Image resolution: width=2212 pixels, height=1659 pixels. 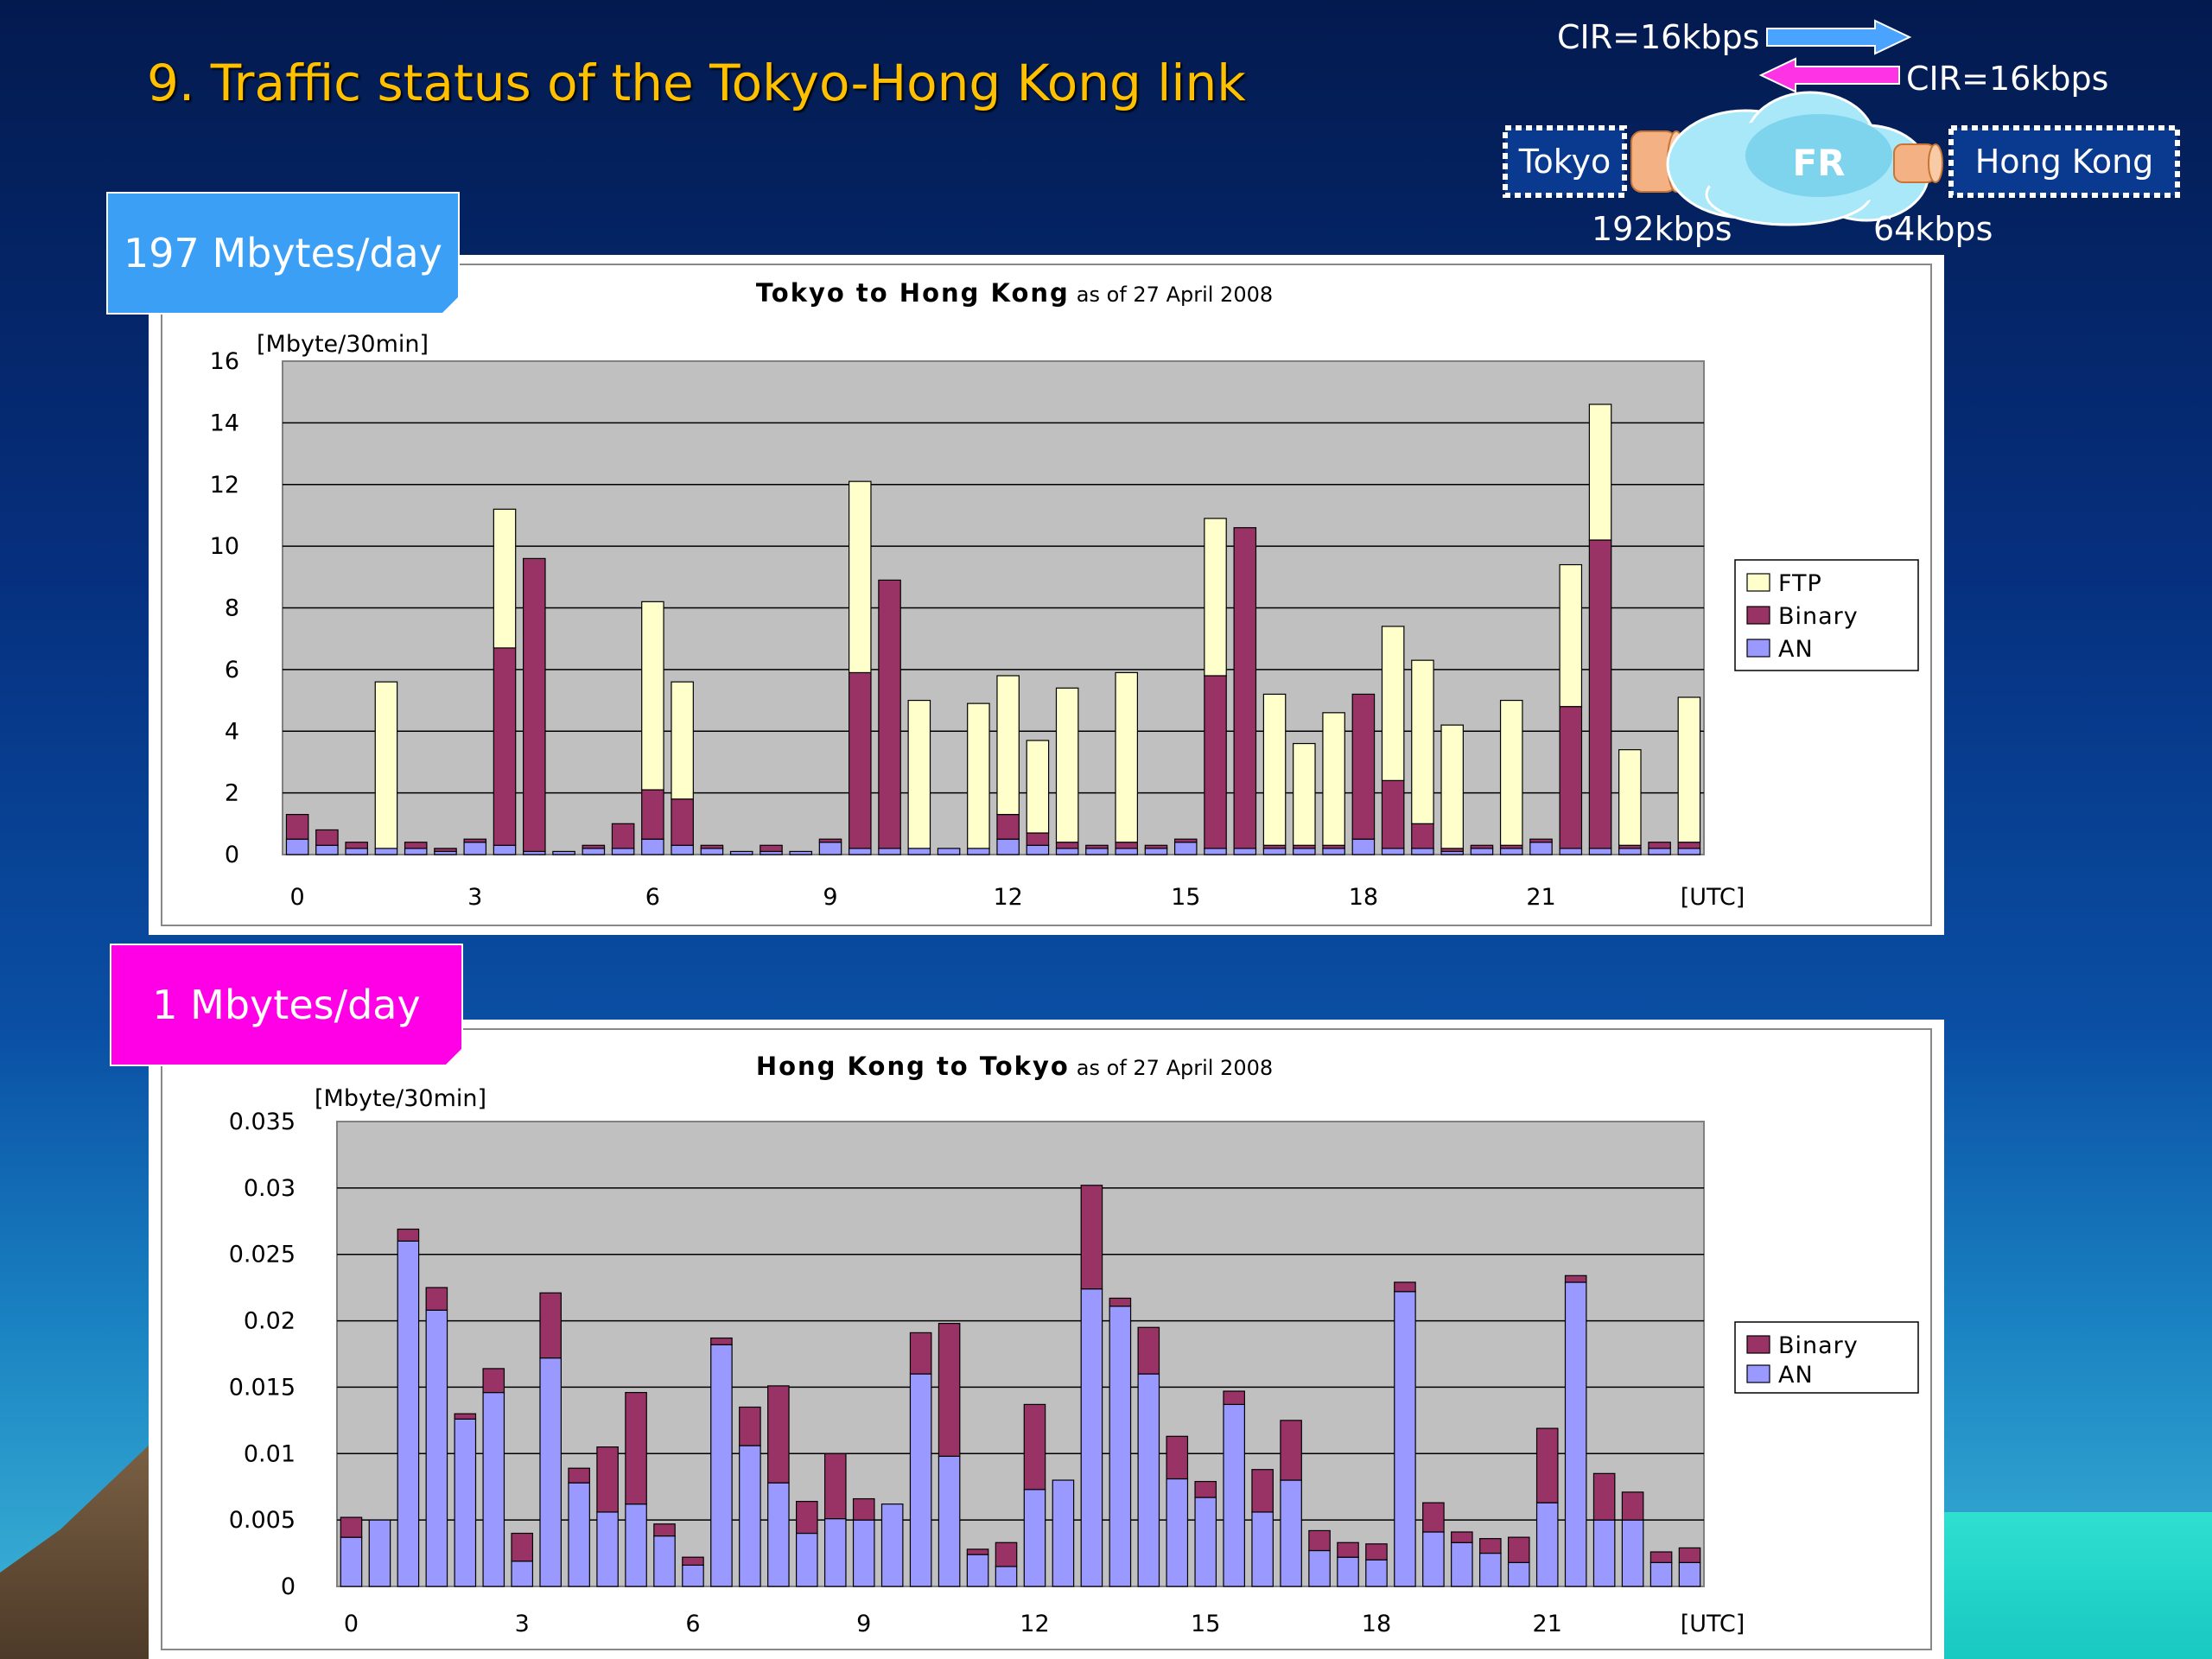 What do you see at coordinates (1819, 616) in the screenshot?
I see `legend-label-binary: Binary` at bounding box center [1819, 616].